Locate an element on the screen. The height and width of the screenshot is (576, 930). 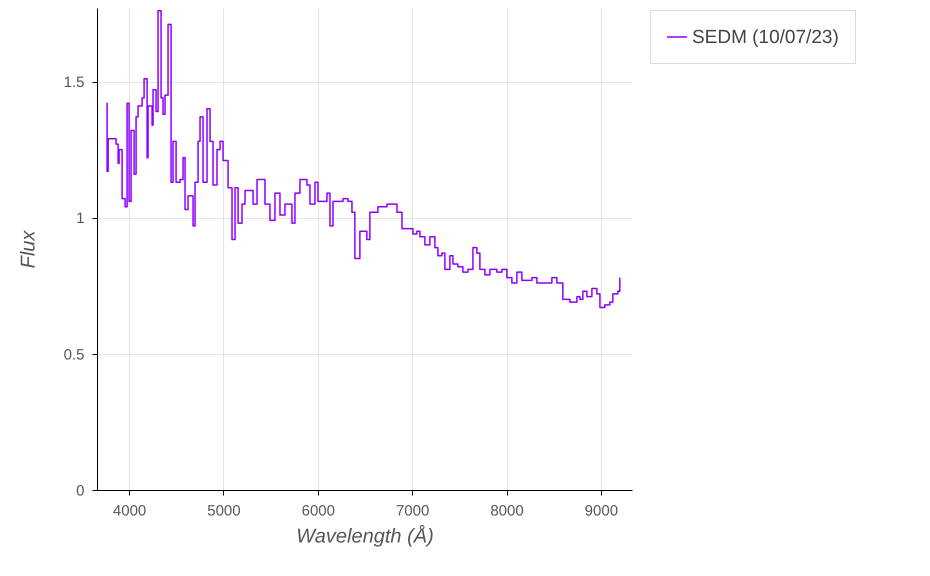
x-axis-title: Wavelength (Å) is located at coordinates (365, 536).